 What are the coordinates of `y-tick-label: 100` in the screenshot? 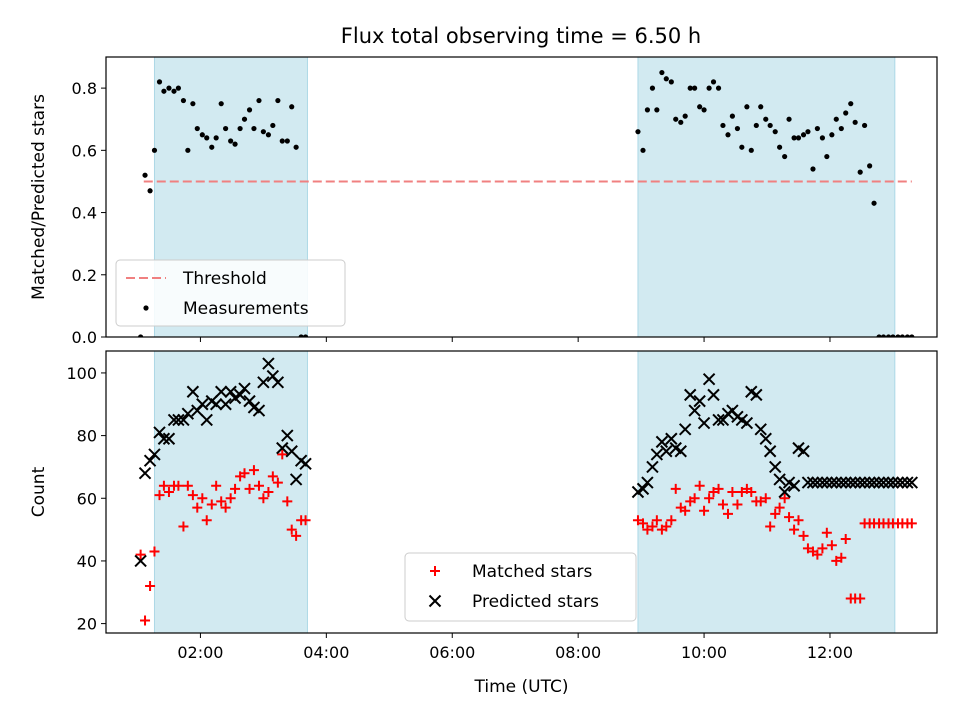 It's located at (81, 373).